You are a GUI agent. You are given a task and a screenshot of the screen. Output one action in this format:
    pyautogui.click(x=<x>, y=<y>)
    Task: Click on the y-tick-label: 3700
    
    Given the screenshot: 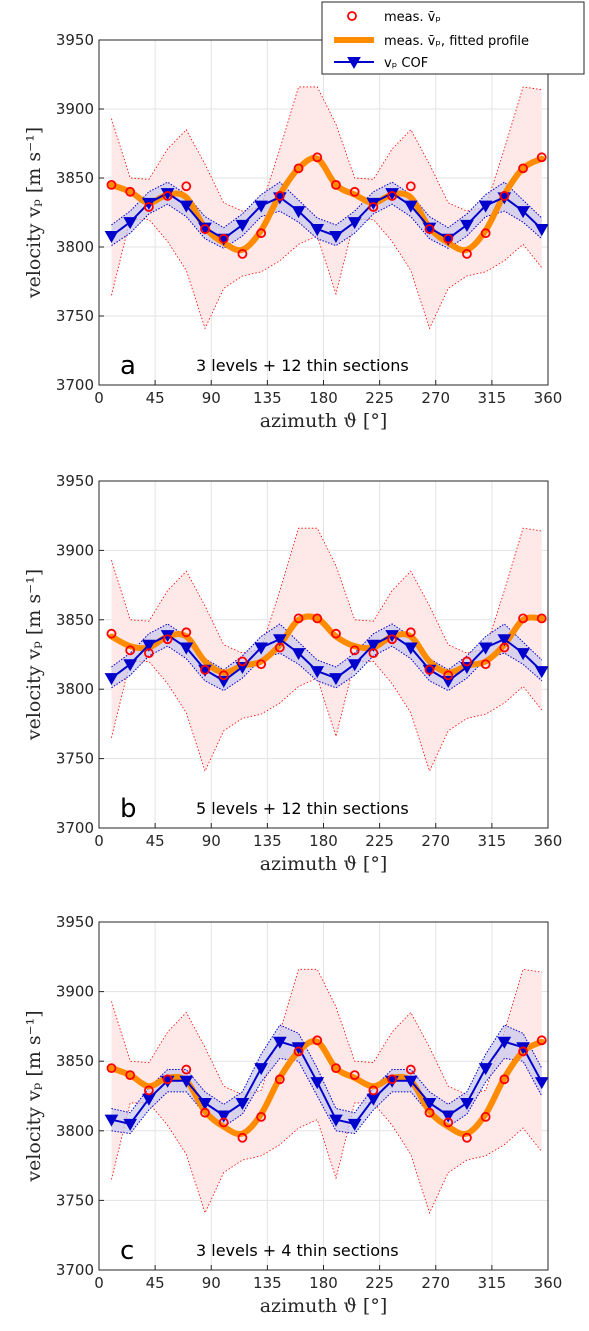 What is the action you would take?
    pyautogui.click(x=75, y=1270)
    